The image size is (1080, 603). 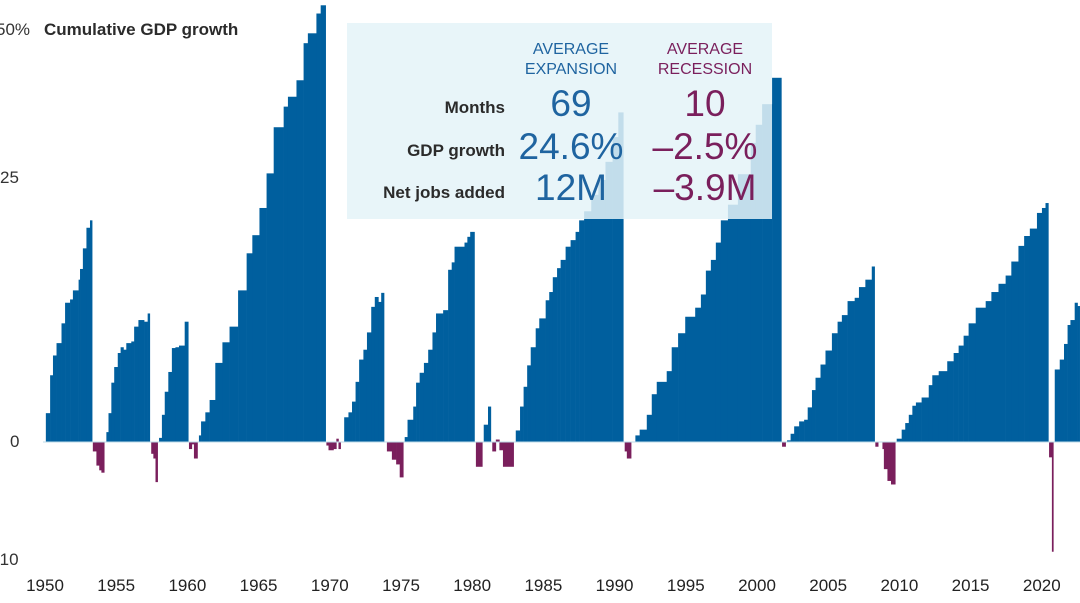 I want to click on ytick-label: 50%, so click(x=15, y=29).